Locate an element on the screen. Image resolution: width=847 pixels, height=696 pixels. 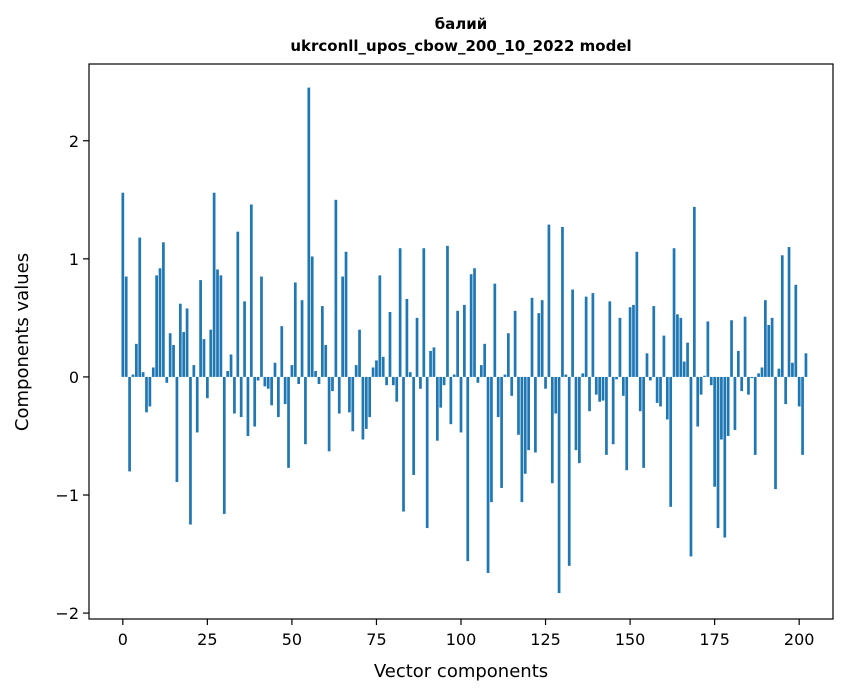
x-tick-label: 100 is located at coordinates (461, 639).